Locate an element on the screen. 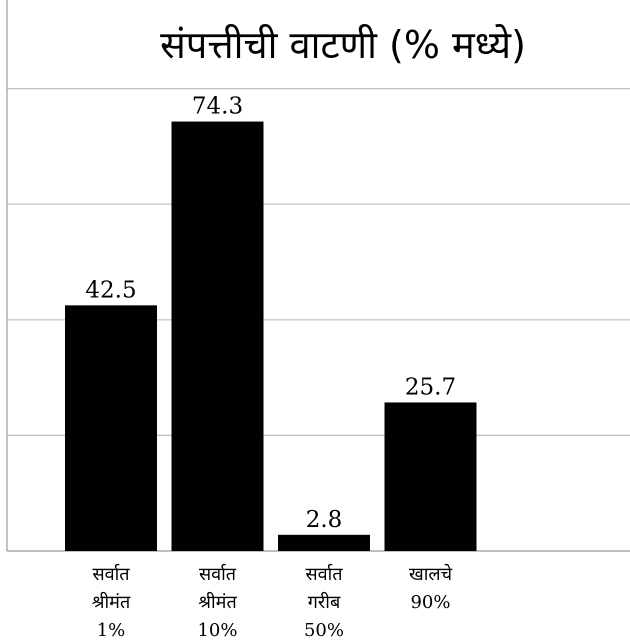 Image resolution: width=630 pixels, height=644 pixels. value-label-3: 25.7 is located at coordinates (430, 387).